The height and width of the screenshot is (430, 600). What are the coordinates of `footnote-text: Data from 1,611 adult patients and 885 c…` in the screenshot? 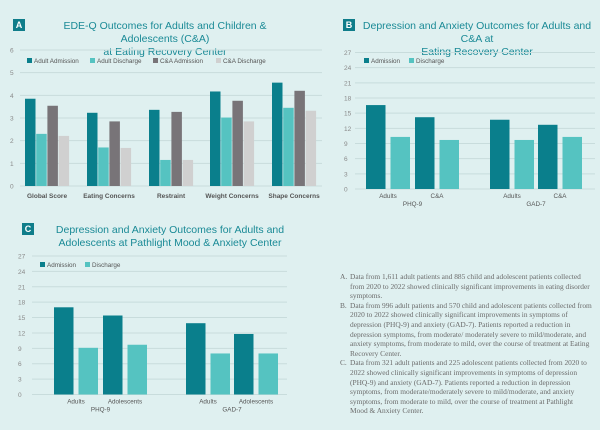 It's located at (470, 286).